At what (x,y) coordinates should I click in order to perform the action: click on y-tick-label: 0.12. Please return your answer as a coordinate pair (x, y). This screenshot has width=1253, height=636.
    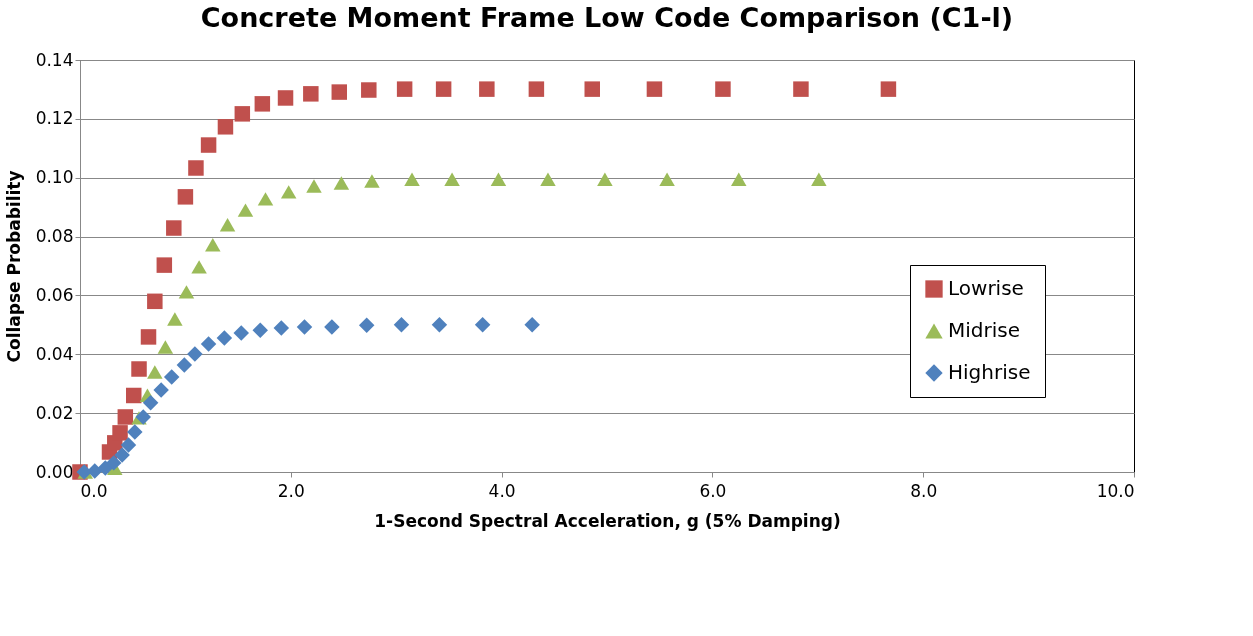
    Looking at the image, I should click on (54, 118).